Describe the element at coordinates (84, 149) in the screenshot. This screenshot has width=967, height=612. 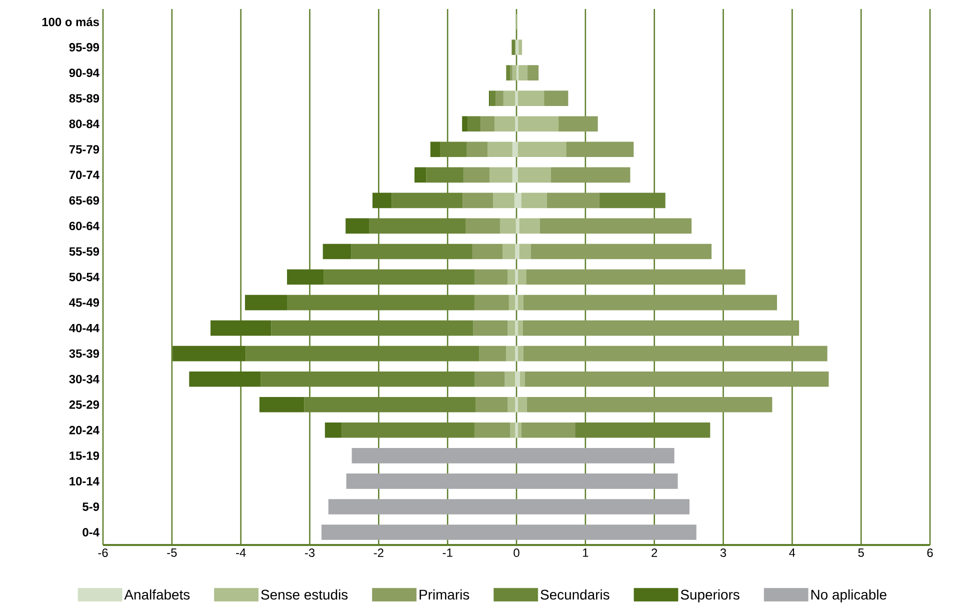
I see `y-tick-label: 75-79` at that location.